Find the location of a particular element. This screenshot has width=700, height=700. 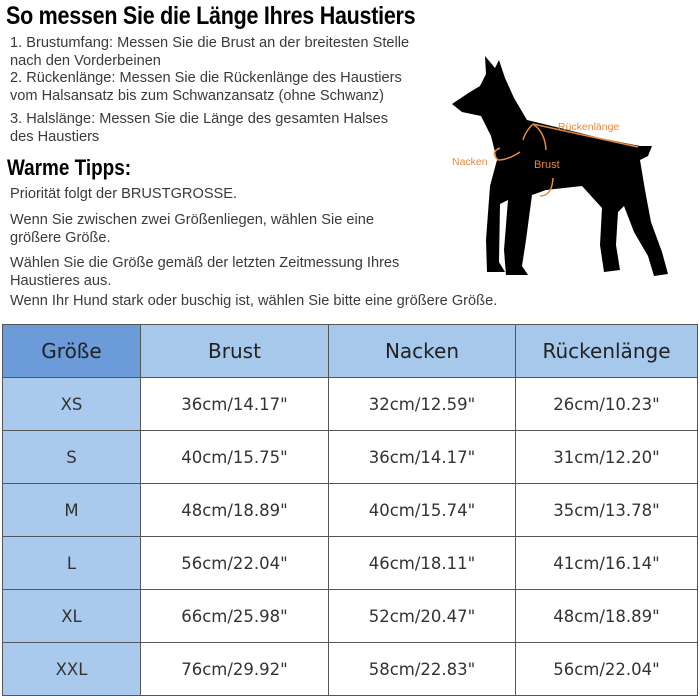

instruction-line: des Haustiers is located at coordinates (55, 136).